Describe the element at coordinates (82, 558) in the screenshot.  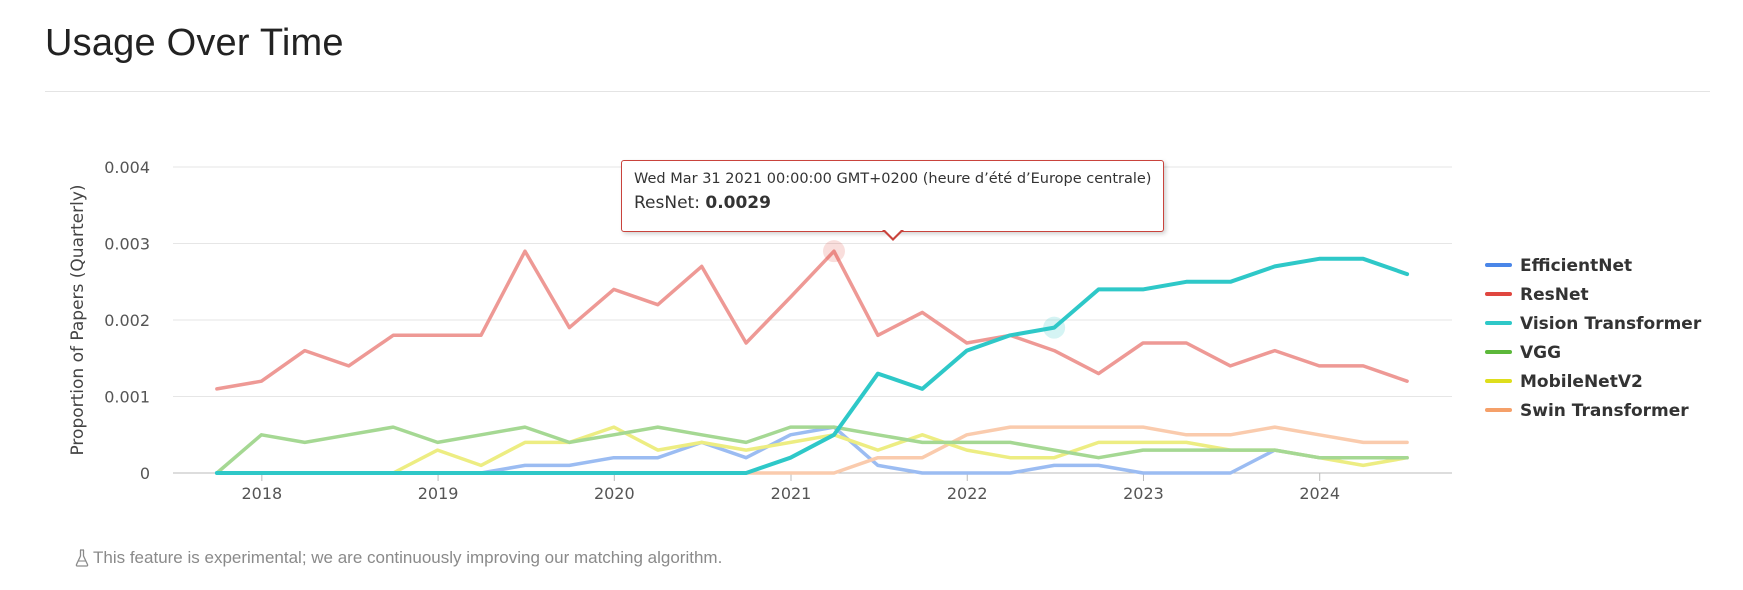
I see `flask-icon` at that location.